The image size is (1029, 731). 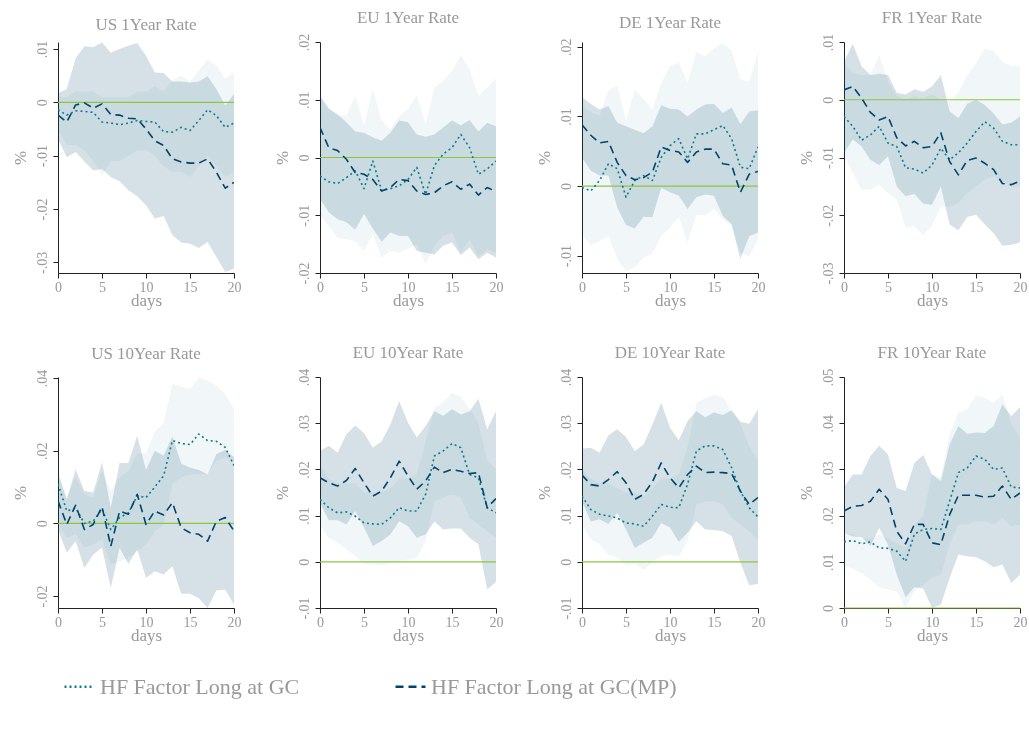 I want to click on chart-title: DE 1Year Rate, so click(x=670, y=23).